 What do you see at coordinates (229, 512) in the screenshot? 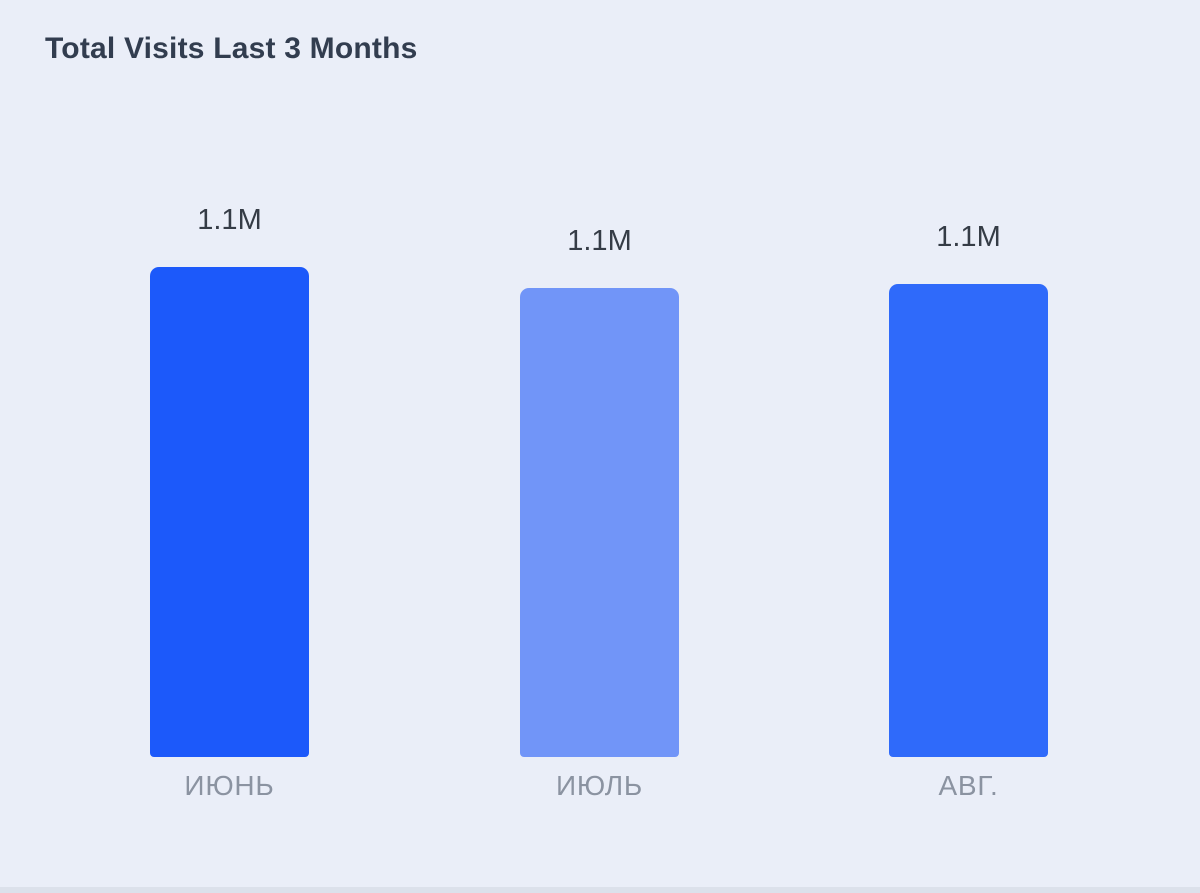
I see `bar-июнь` at bounding box center [229, 512].